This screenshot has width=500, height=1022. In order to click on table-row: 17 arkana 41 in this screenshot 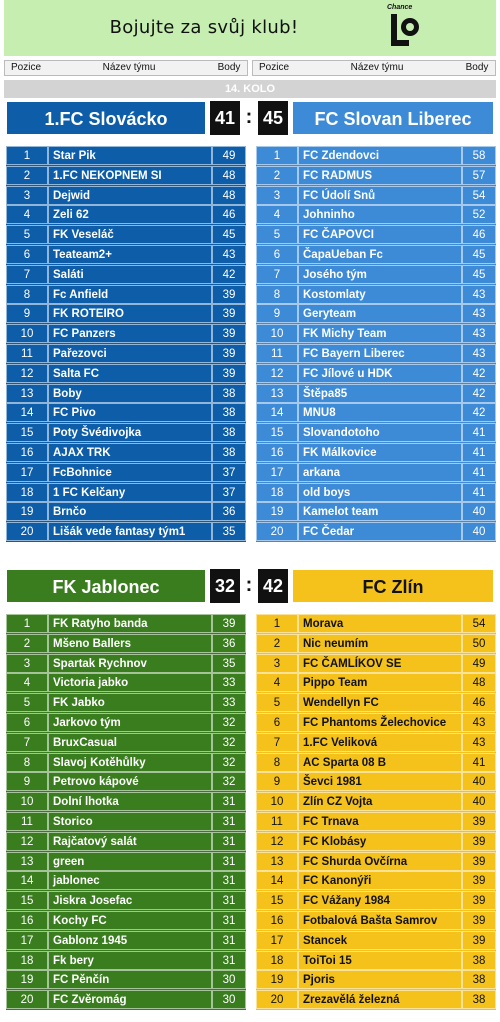, I will do `click(376, 472)`.